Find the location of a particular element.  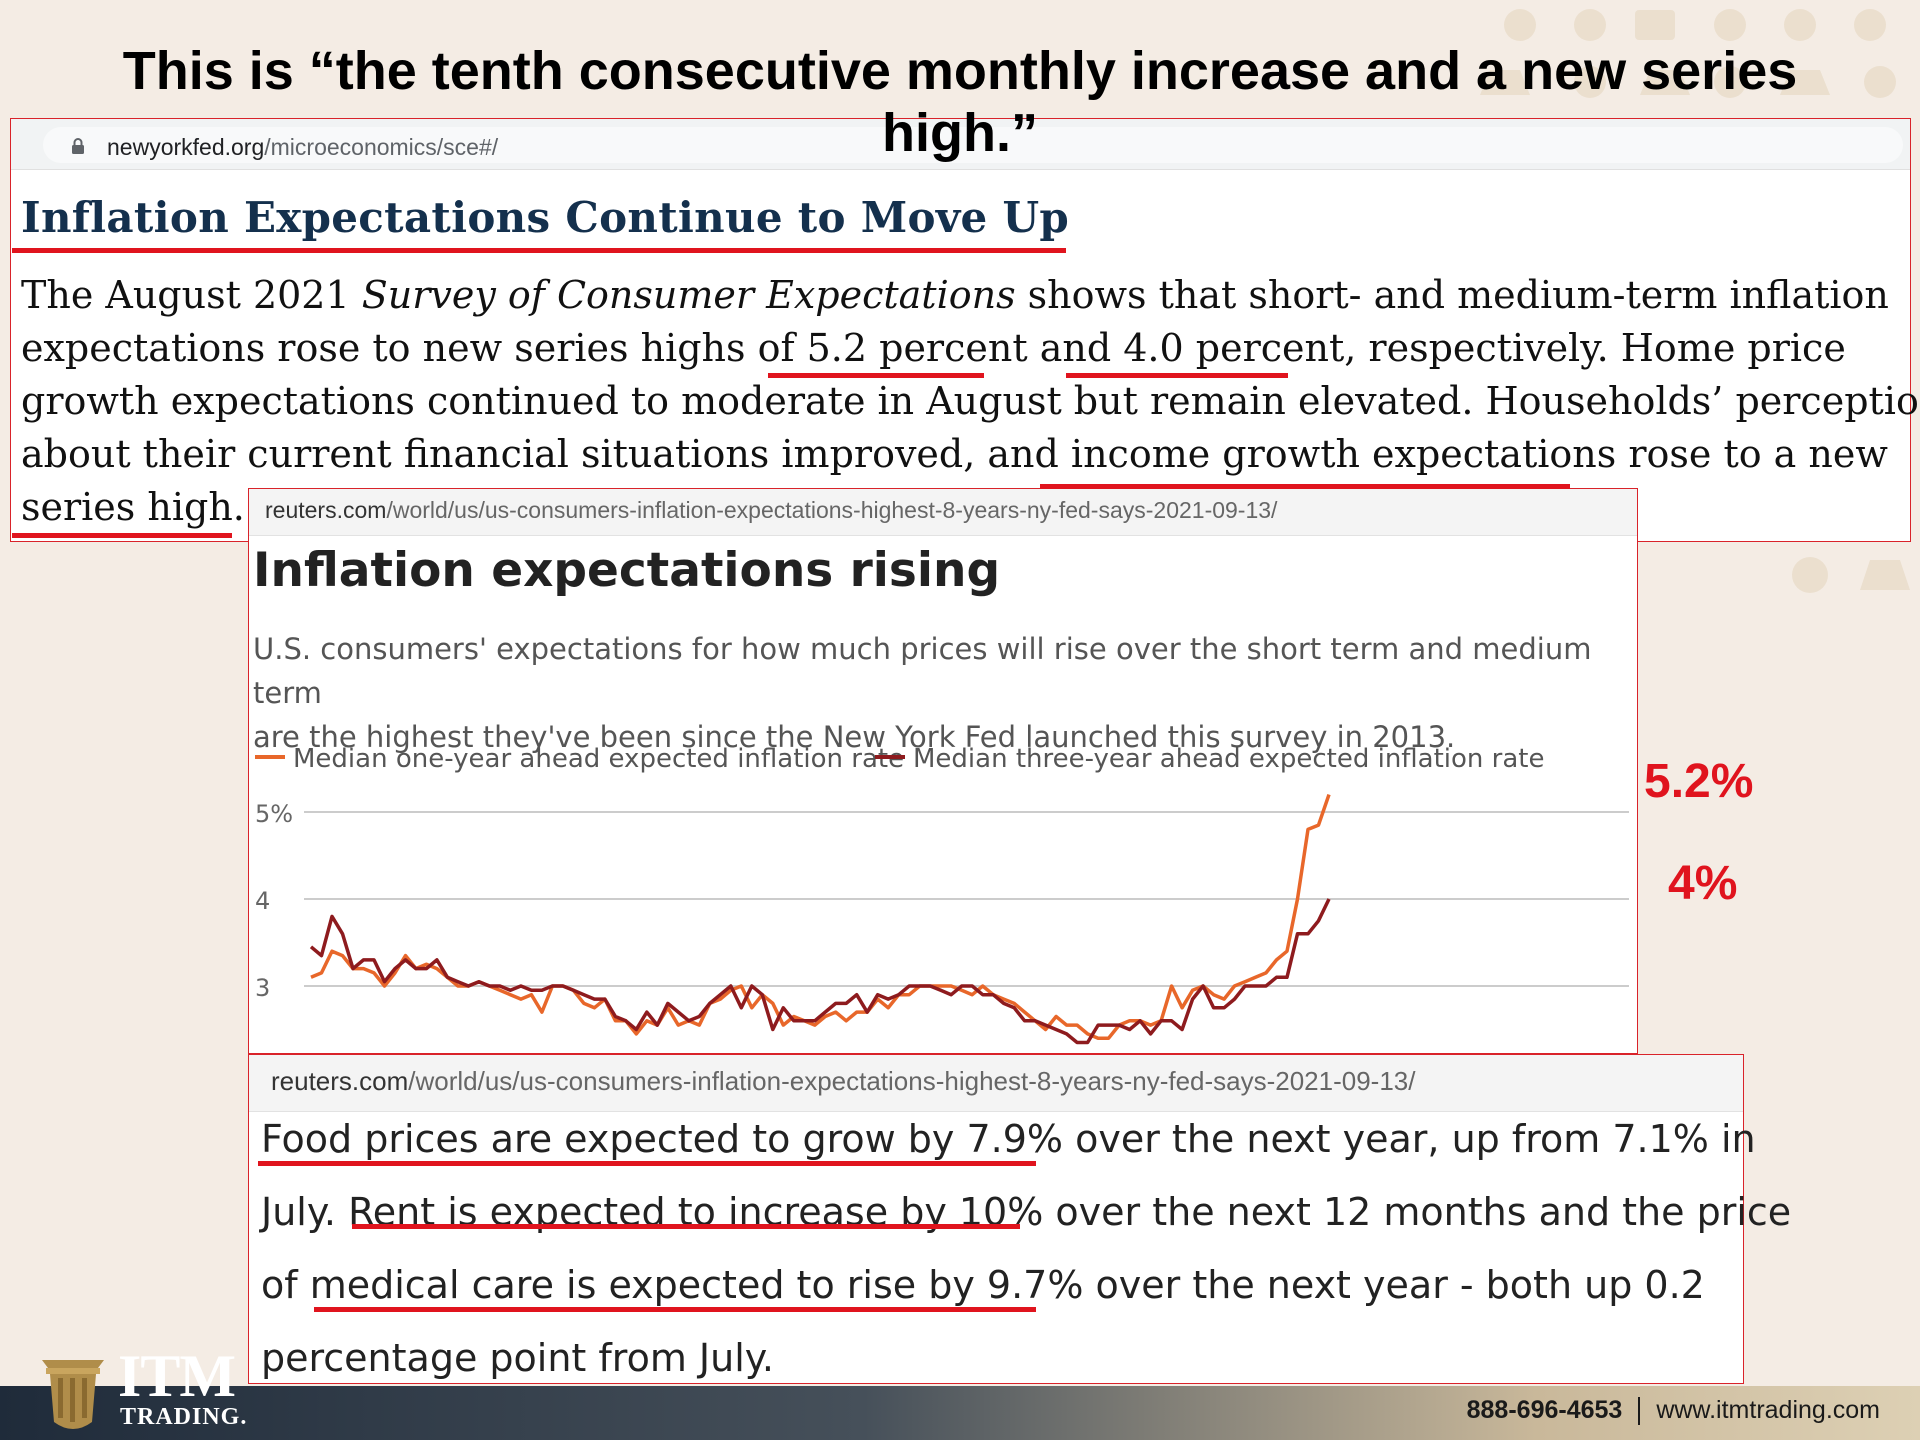

underline-series-high is located at coordinates (122, 535).